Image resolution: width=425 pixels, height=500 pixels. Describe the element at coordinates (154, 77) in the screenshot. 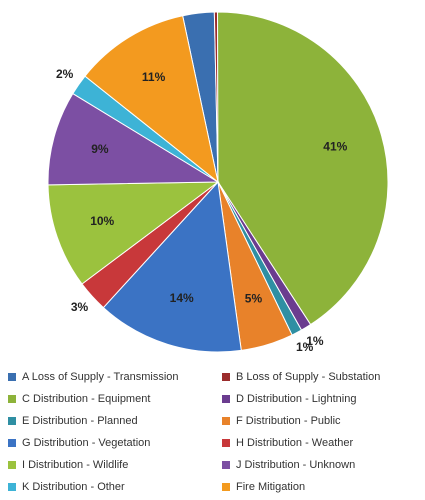

I see `slice-label: 11%` at that location.